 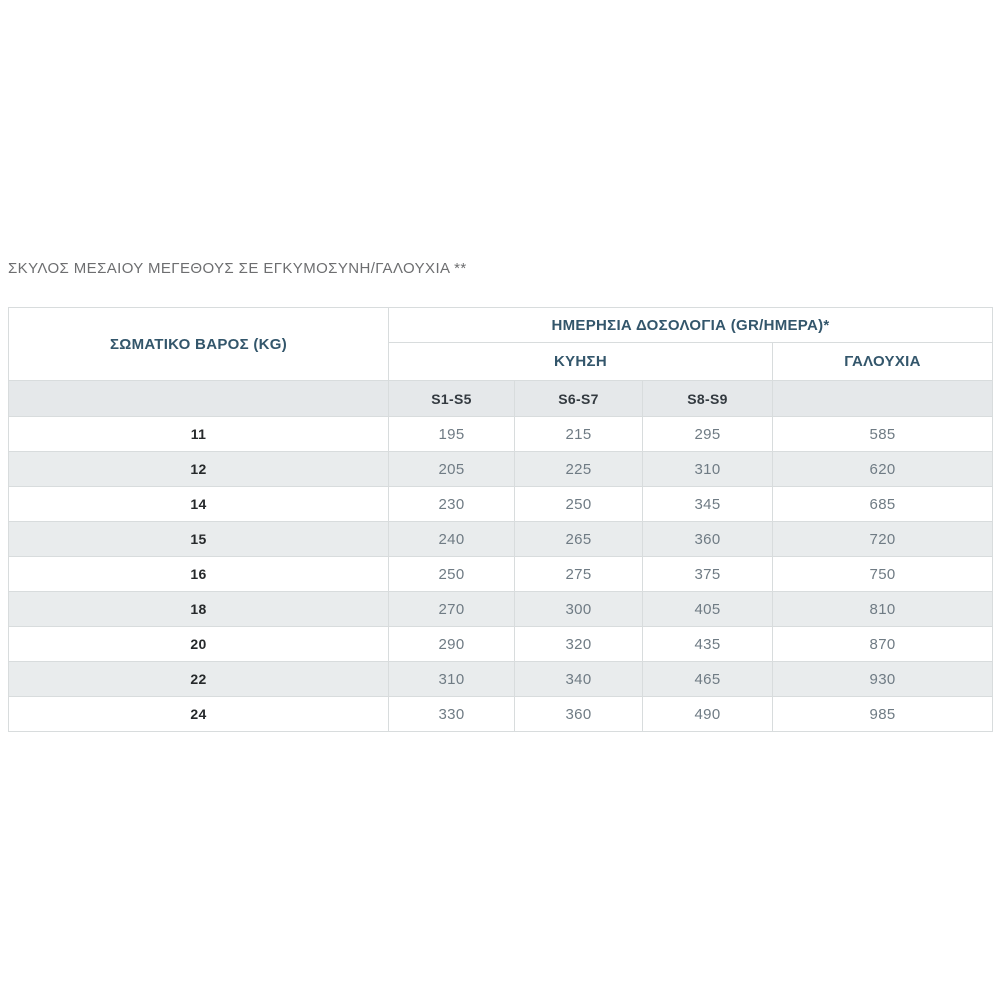 I want to click on dose-cell-lactation: 750, so click(x=882, y=574).